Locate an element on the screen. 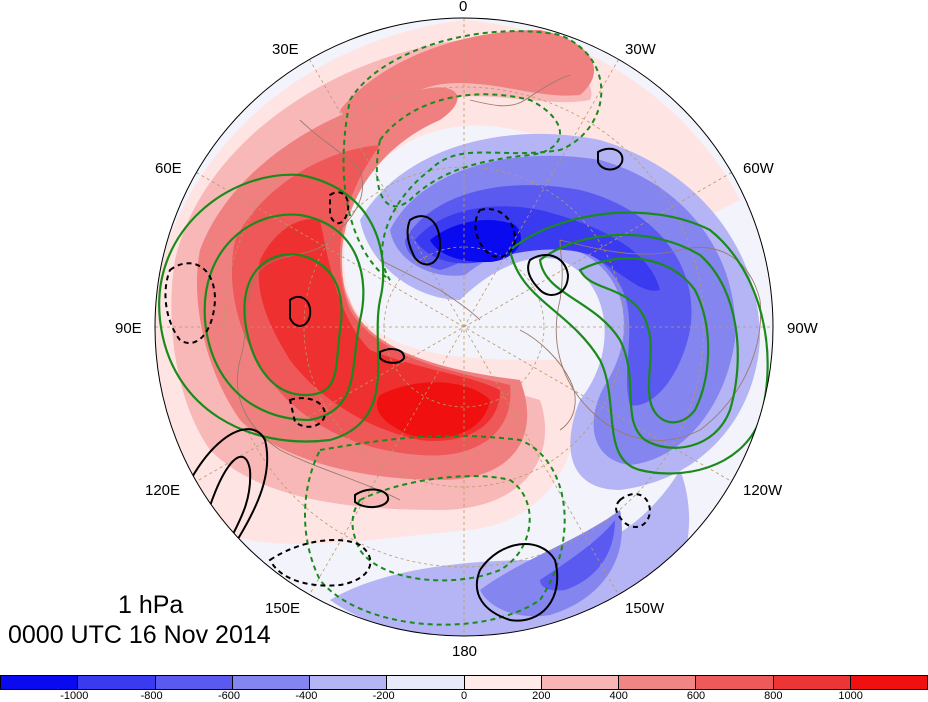  colorbar-tick-label: -200 is located at coordinates (383, 696).